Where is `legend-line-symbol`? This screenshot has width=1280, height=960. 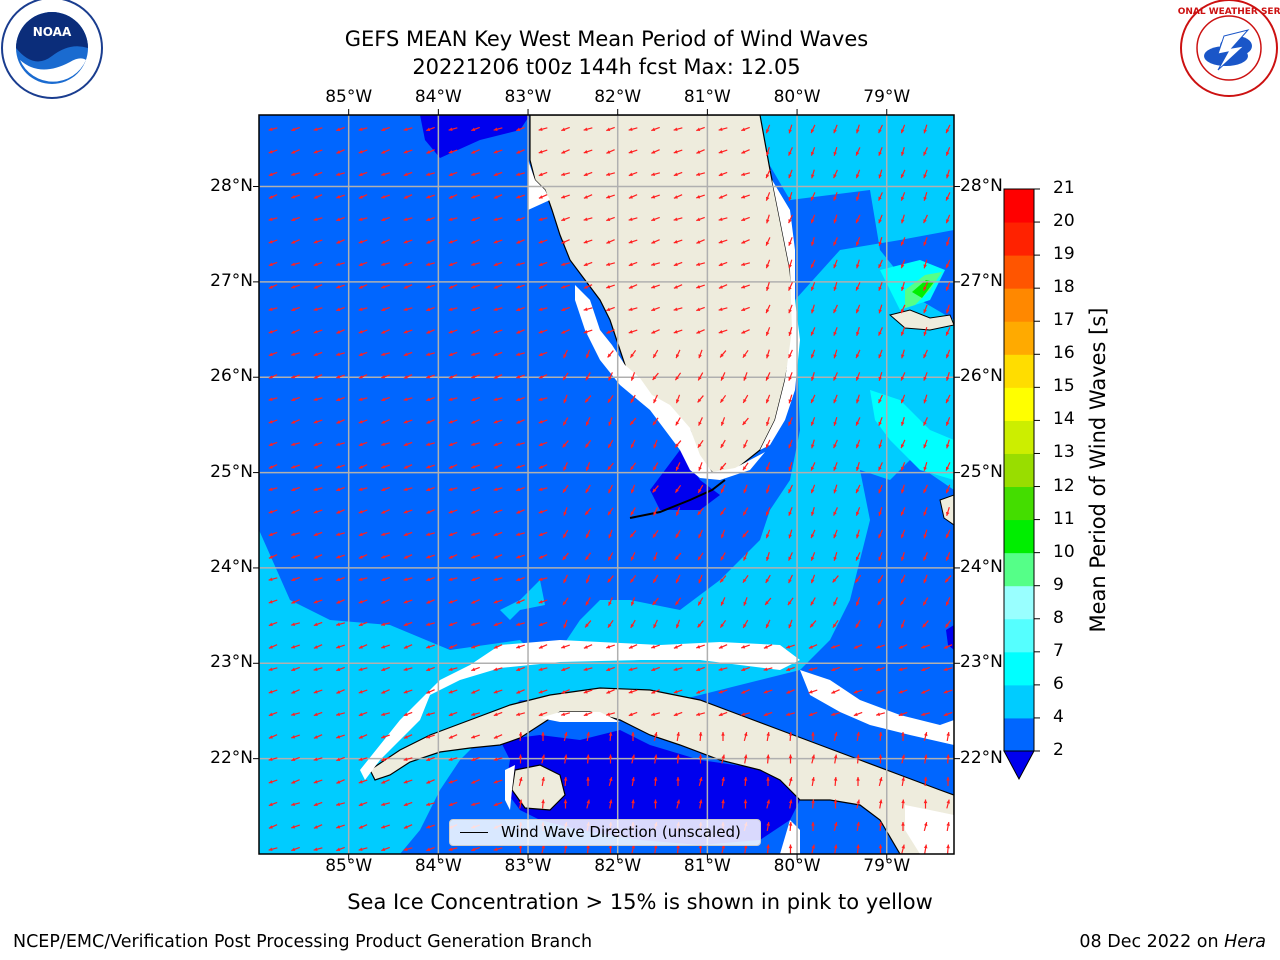 legend-line-symbol is located at coordinates (474, 832).